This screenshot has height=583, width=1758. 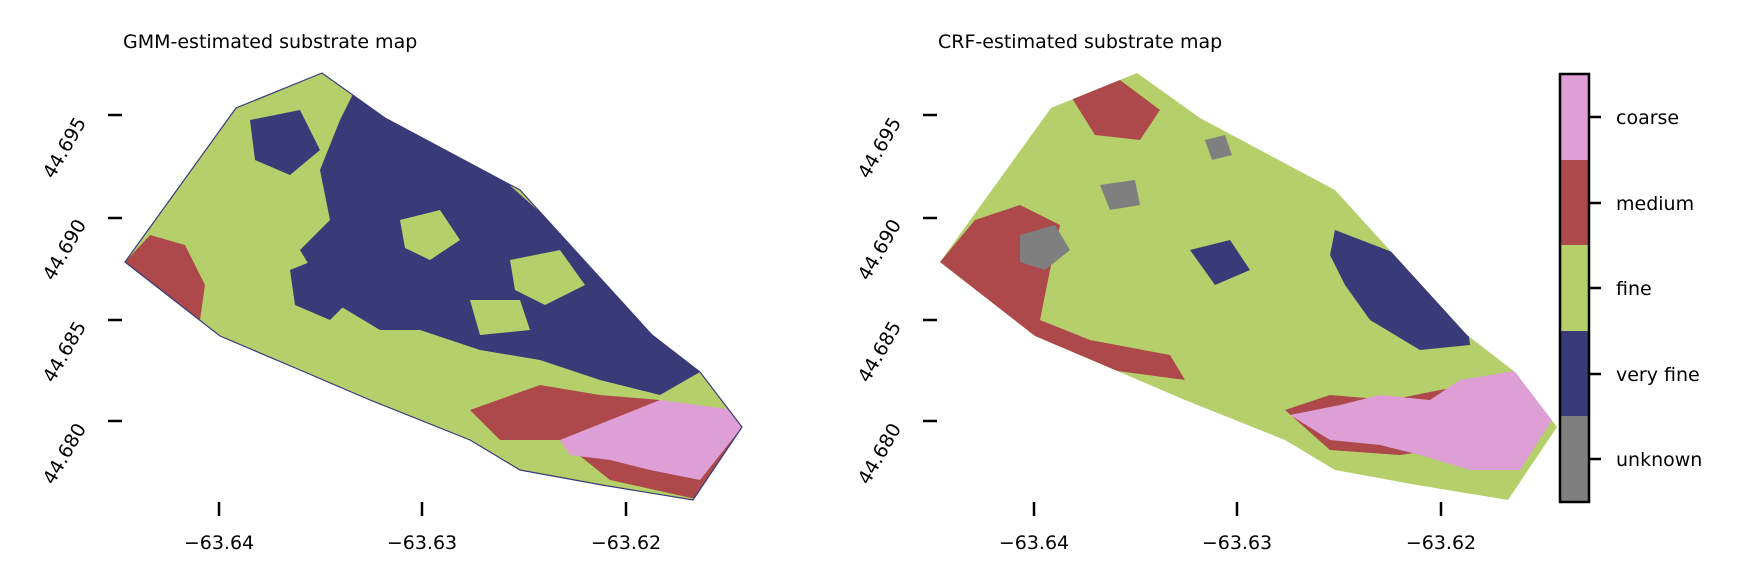 I want to click on crf-x-tick-label: −63.62, so click(x=1441, y=543).